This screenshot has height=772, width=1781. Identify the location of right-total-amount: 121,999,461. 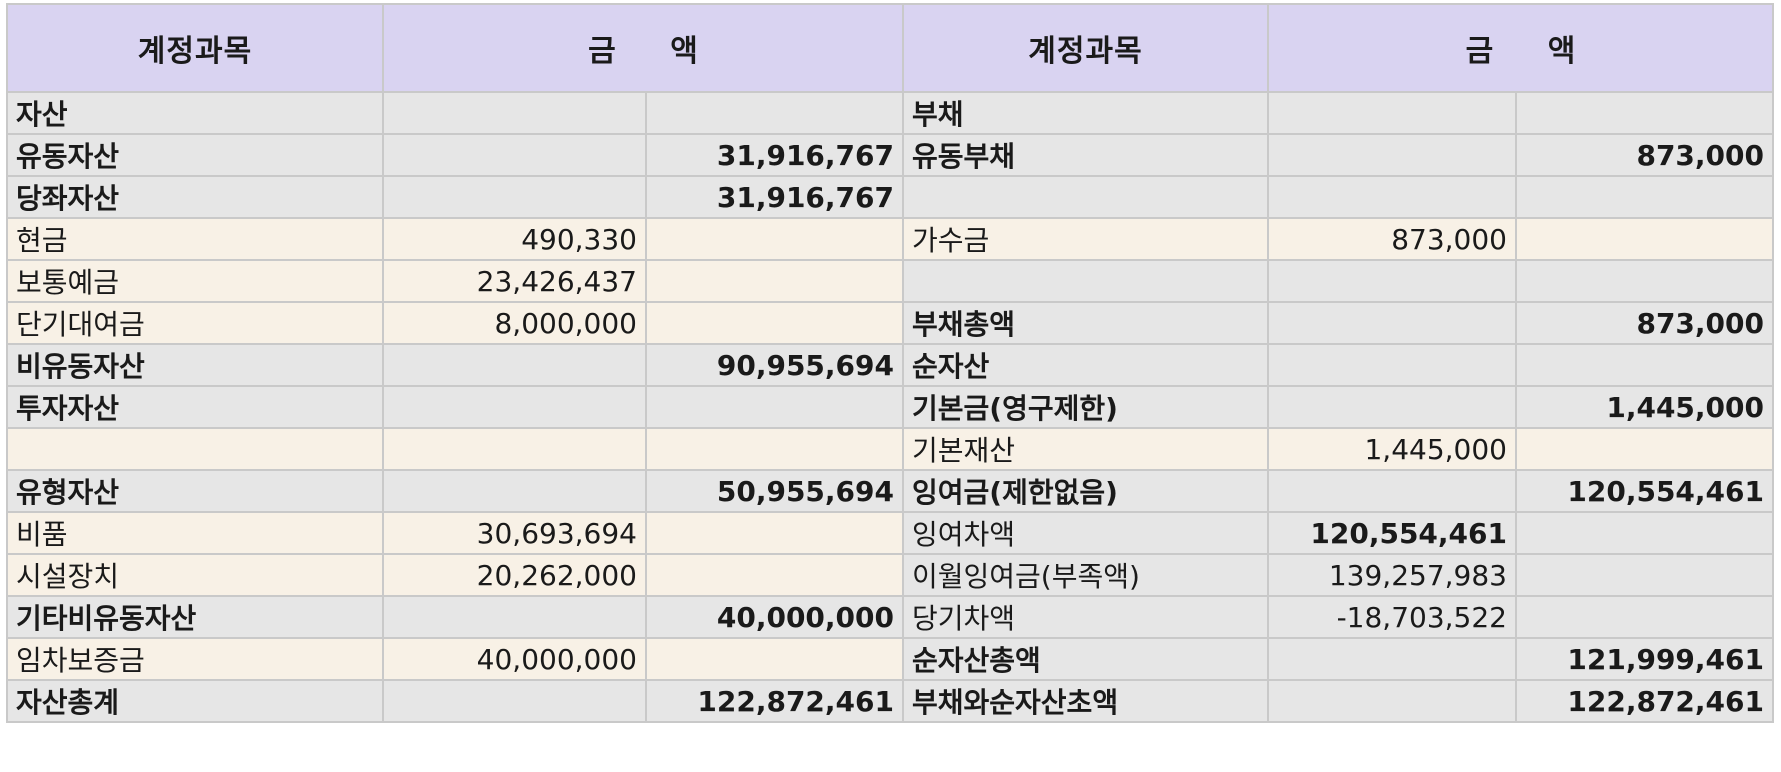
(1644, 659).